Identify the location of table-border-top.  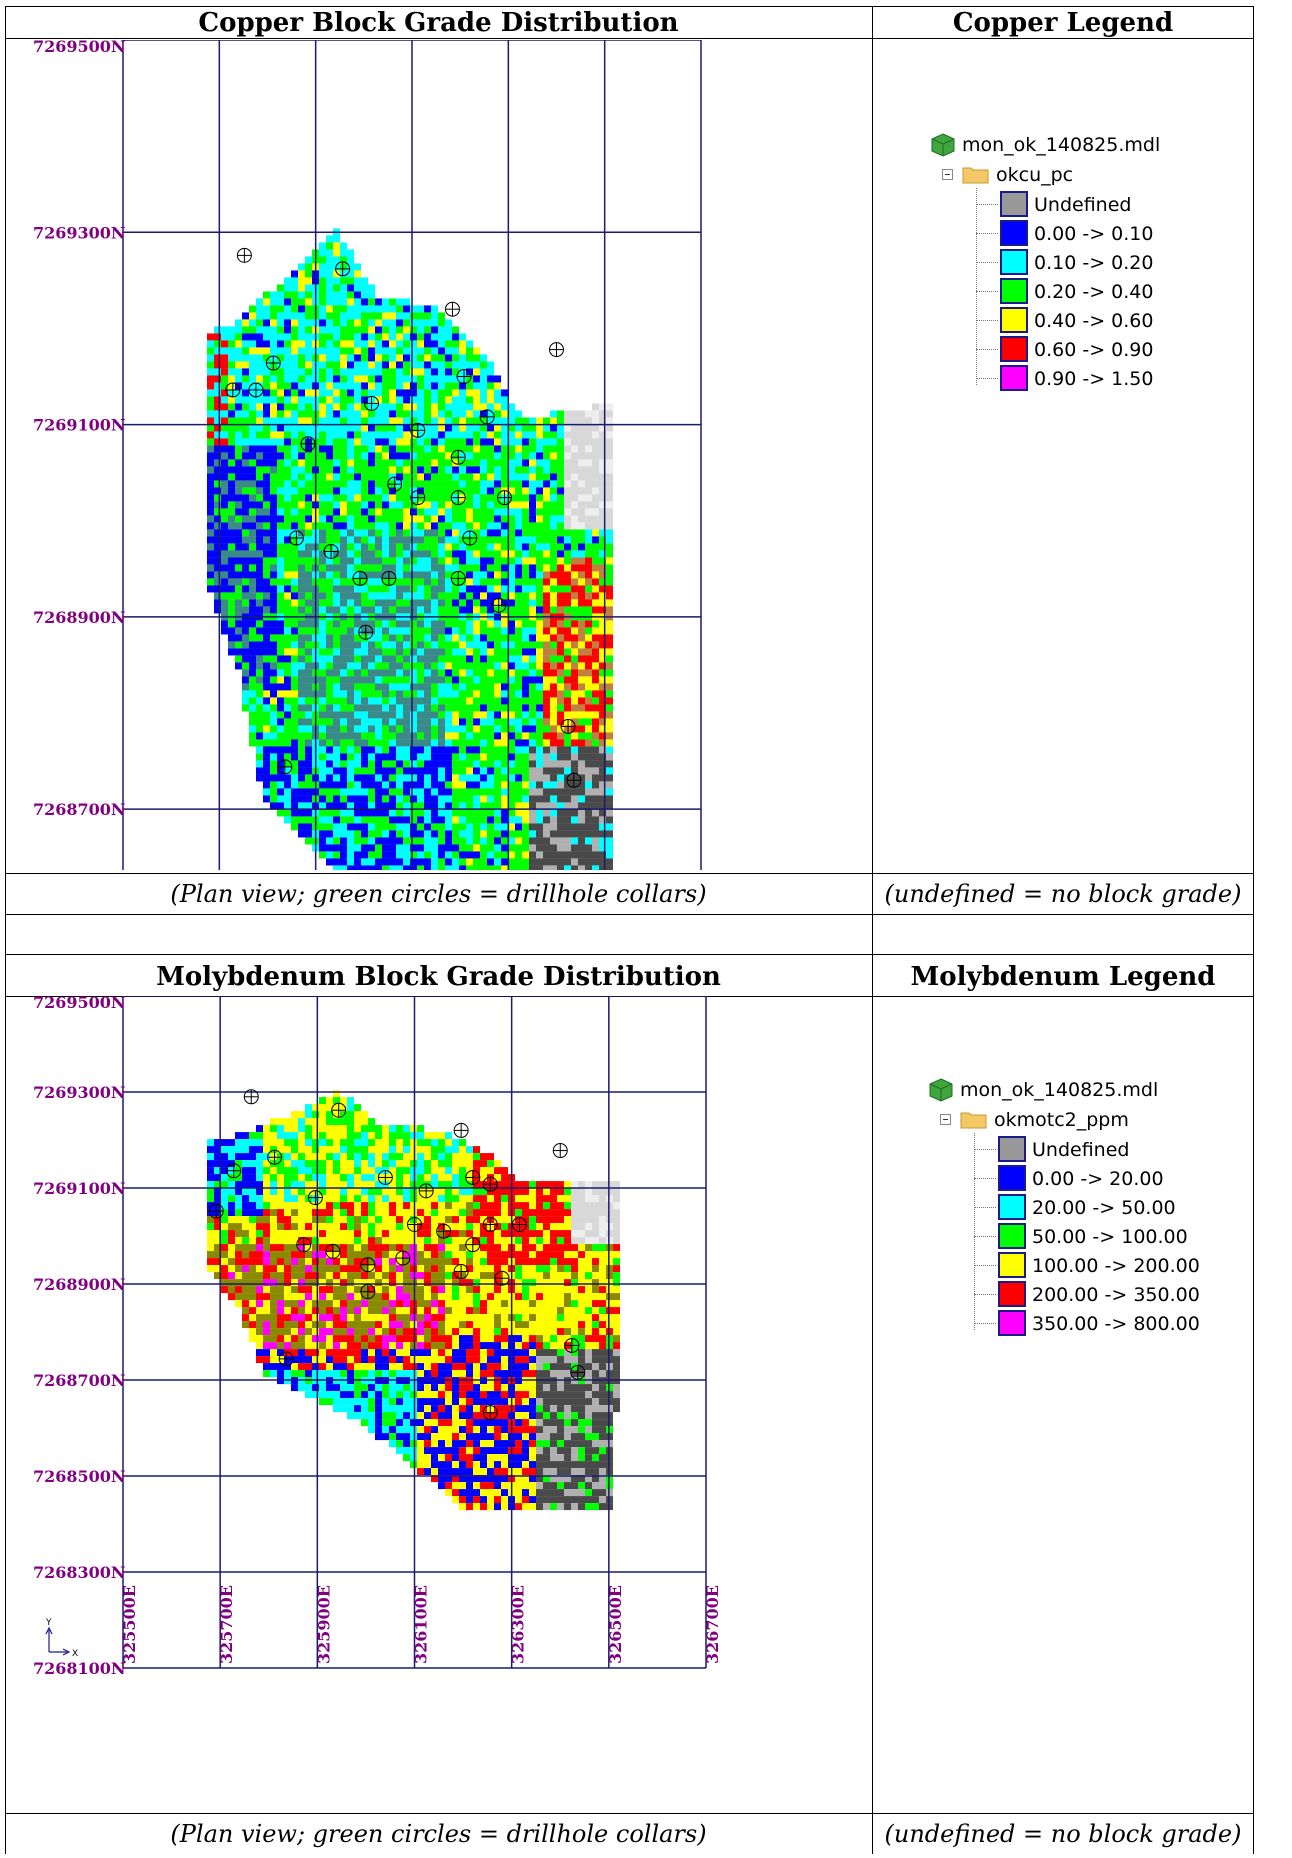
(629, 6).